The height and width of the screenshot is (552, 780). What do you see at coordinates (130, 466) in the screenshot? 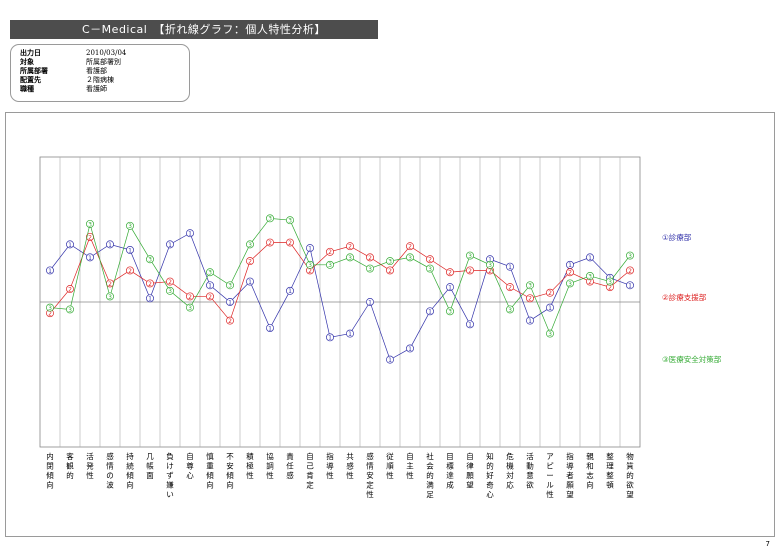
I see `category-label: 続` at bounding box center [130, 466].